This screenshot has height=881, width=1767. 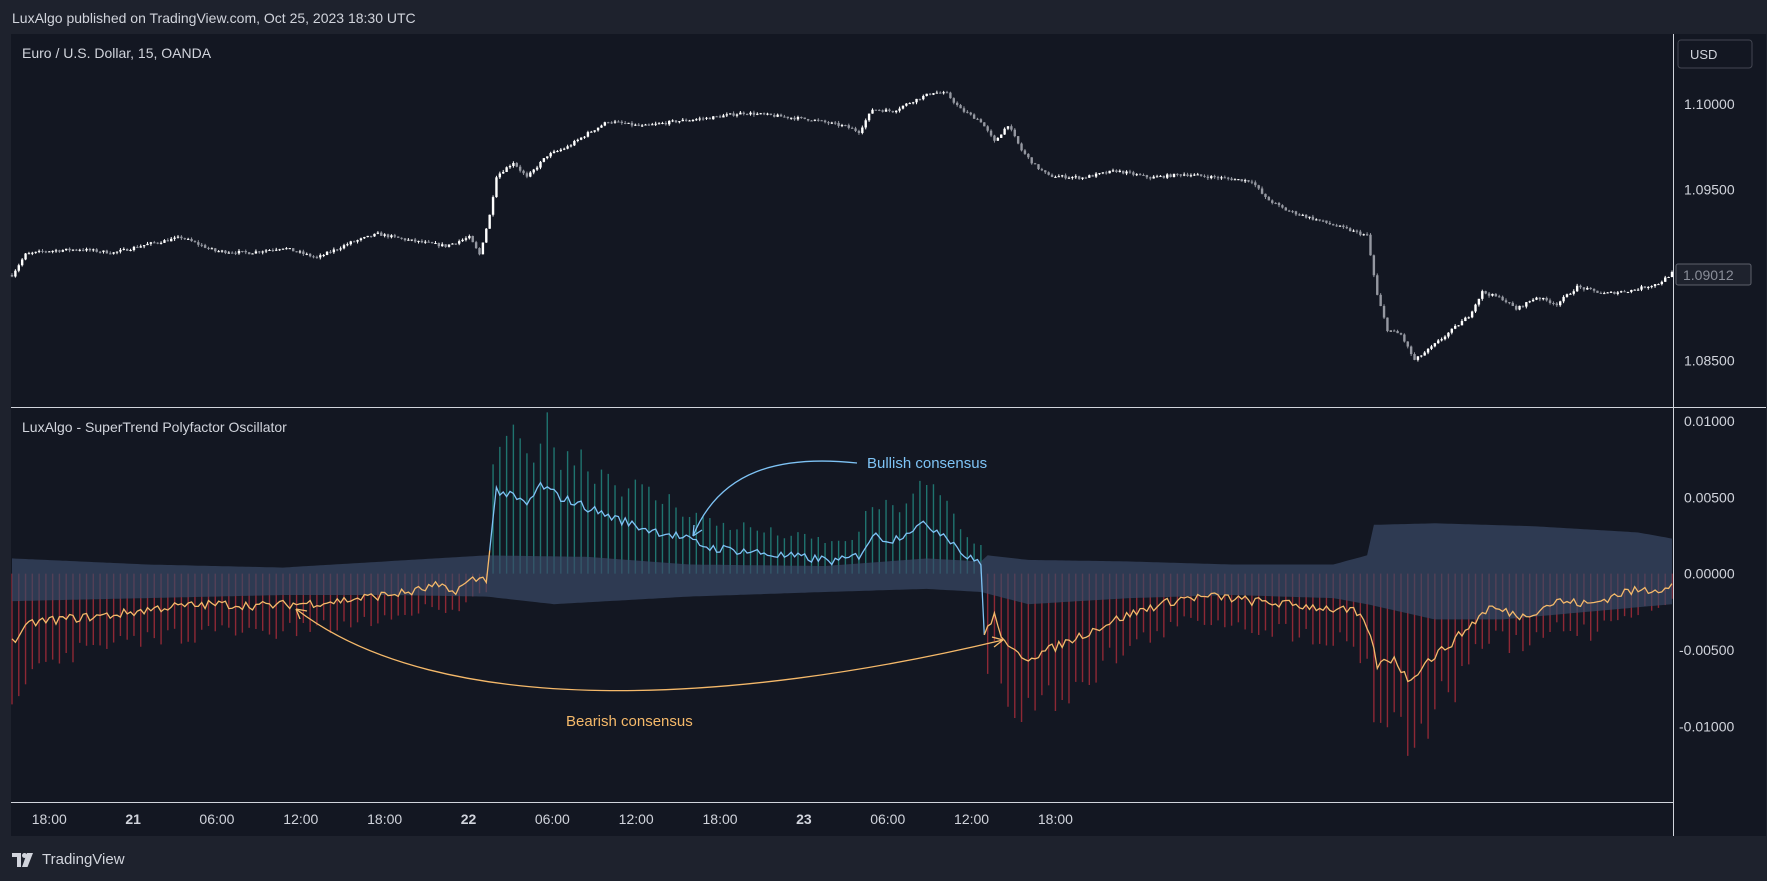 I want to click on time-axis, so click(x=842, y=819).